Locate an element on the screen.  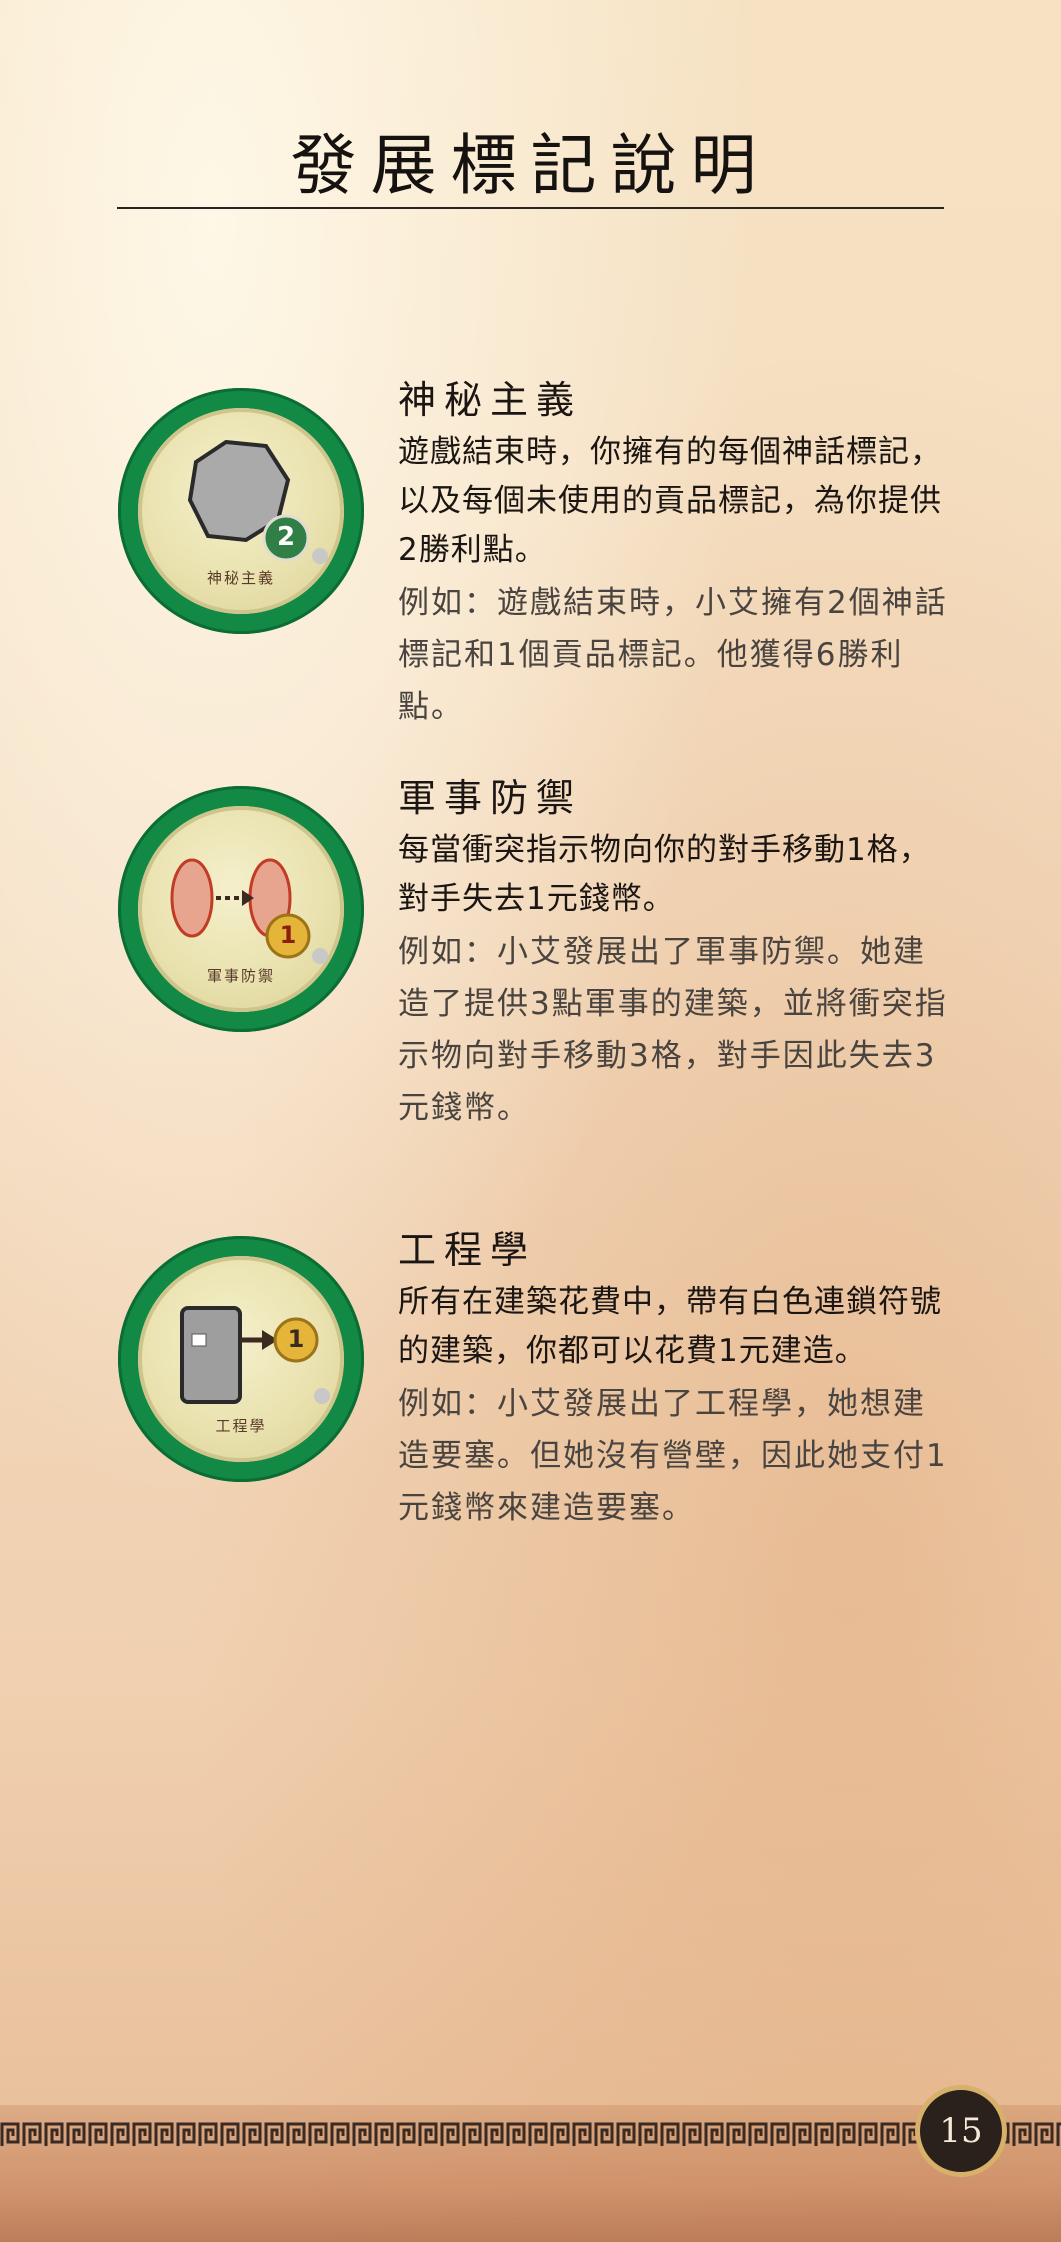
title-rule is located at coordinates (530, 208).